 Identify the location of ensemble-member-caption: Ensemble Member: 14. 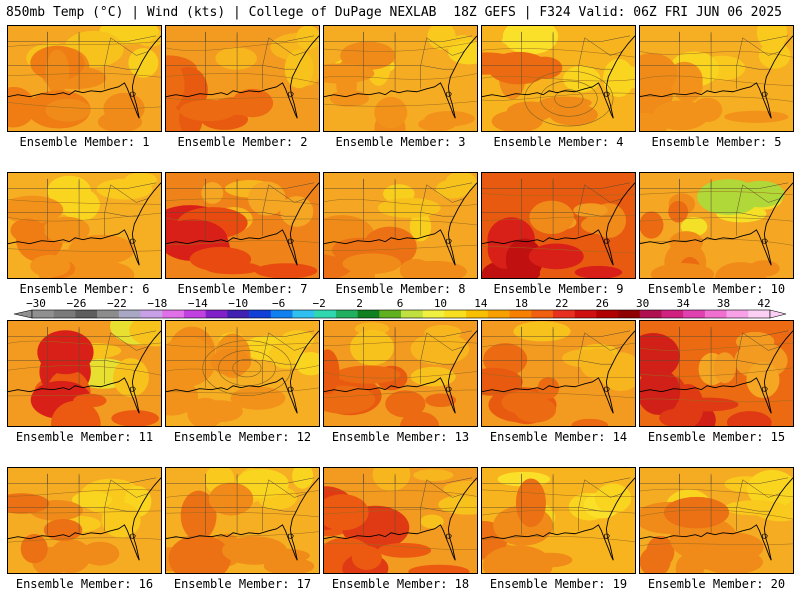
(558, 437).